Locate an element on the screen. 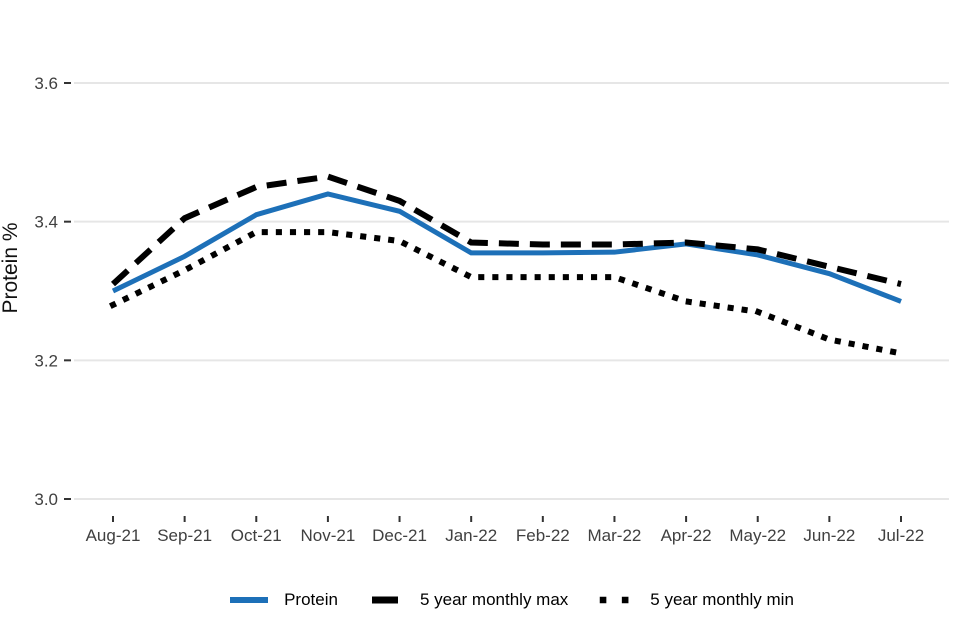  legend-item-protein: Protein is located at coordinates (283, 600).